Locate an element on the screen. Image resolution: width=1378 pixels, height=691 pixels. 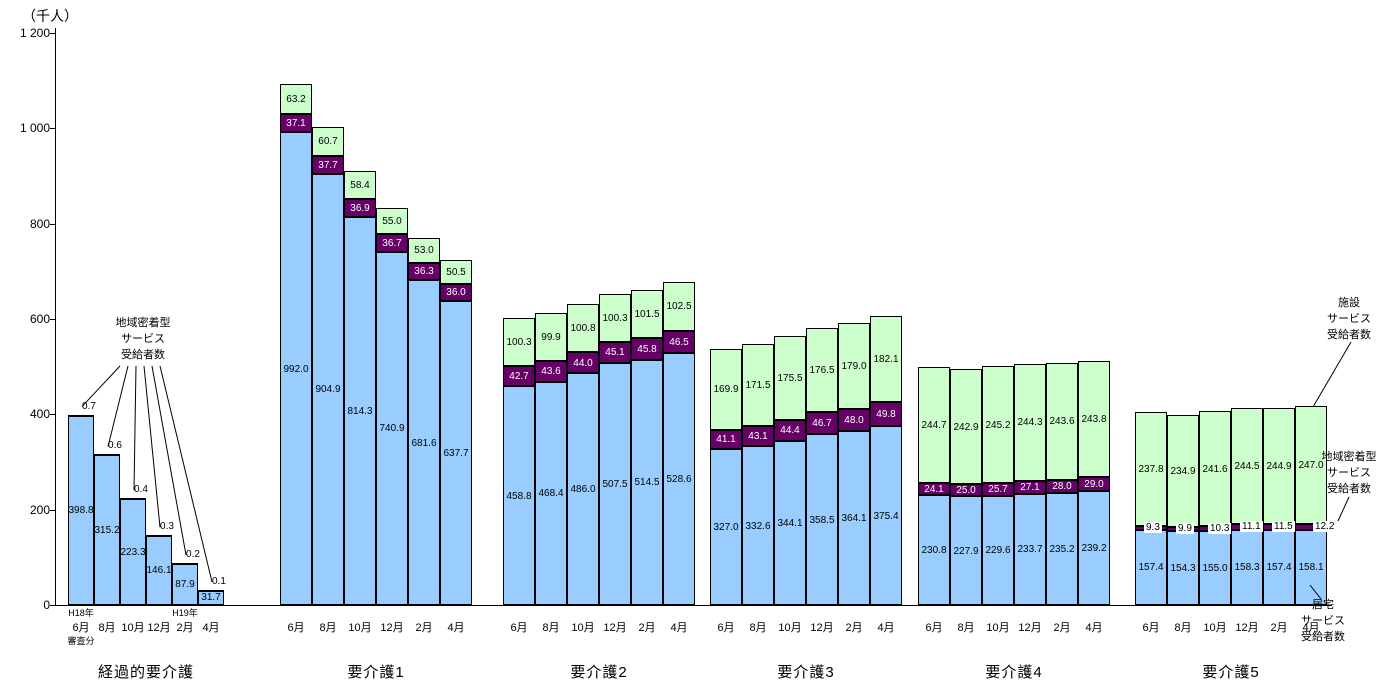
month-label: 10月 is located at coordinates (133, 628).